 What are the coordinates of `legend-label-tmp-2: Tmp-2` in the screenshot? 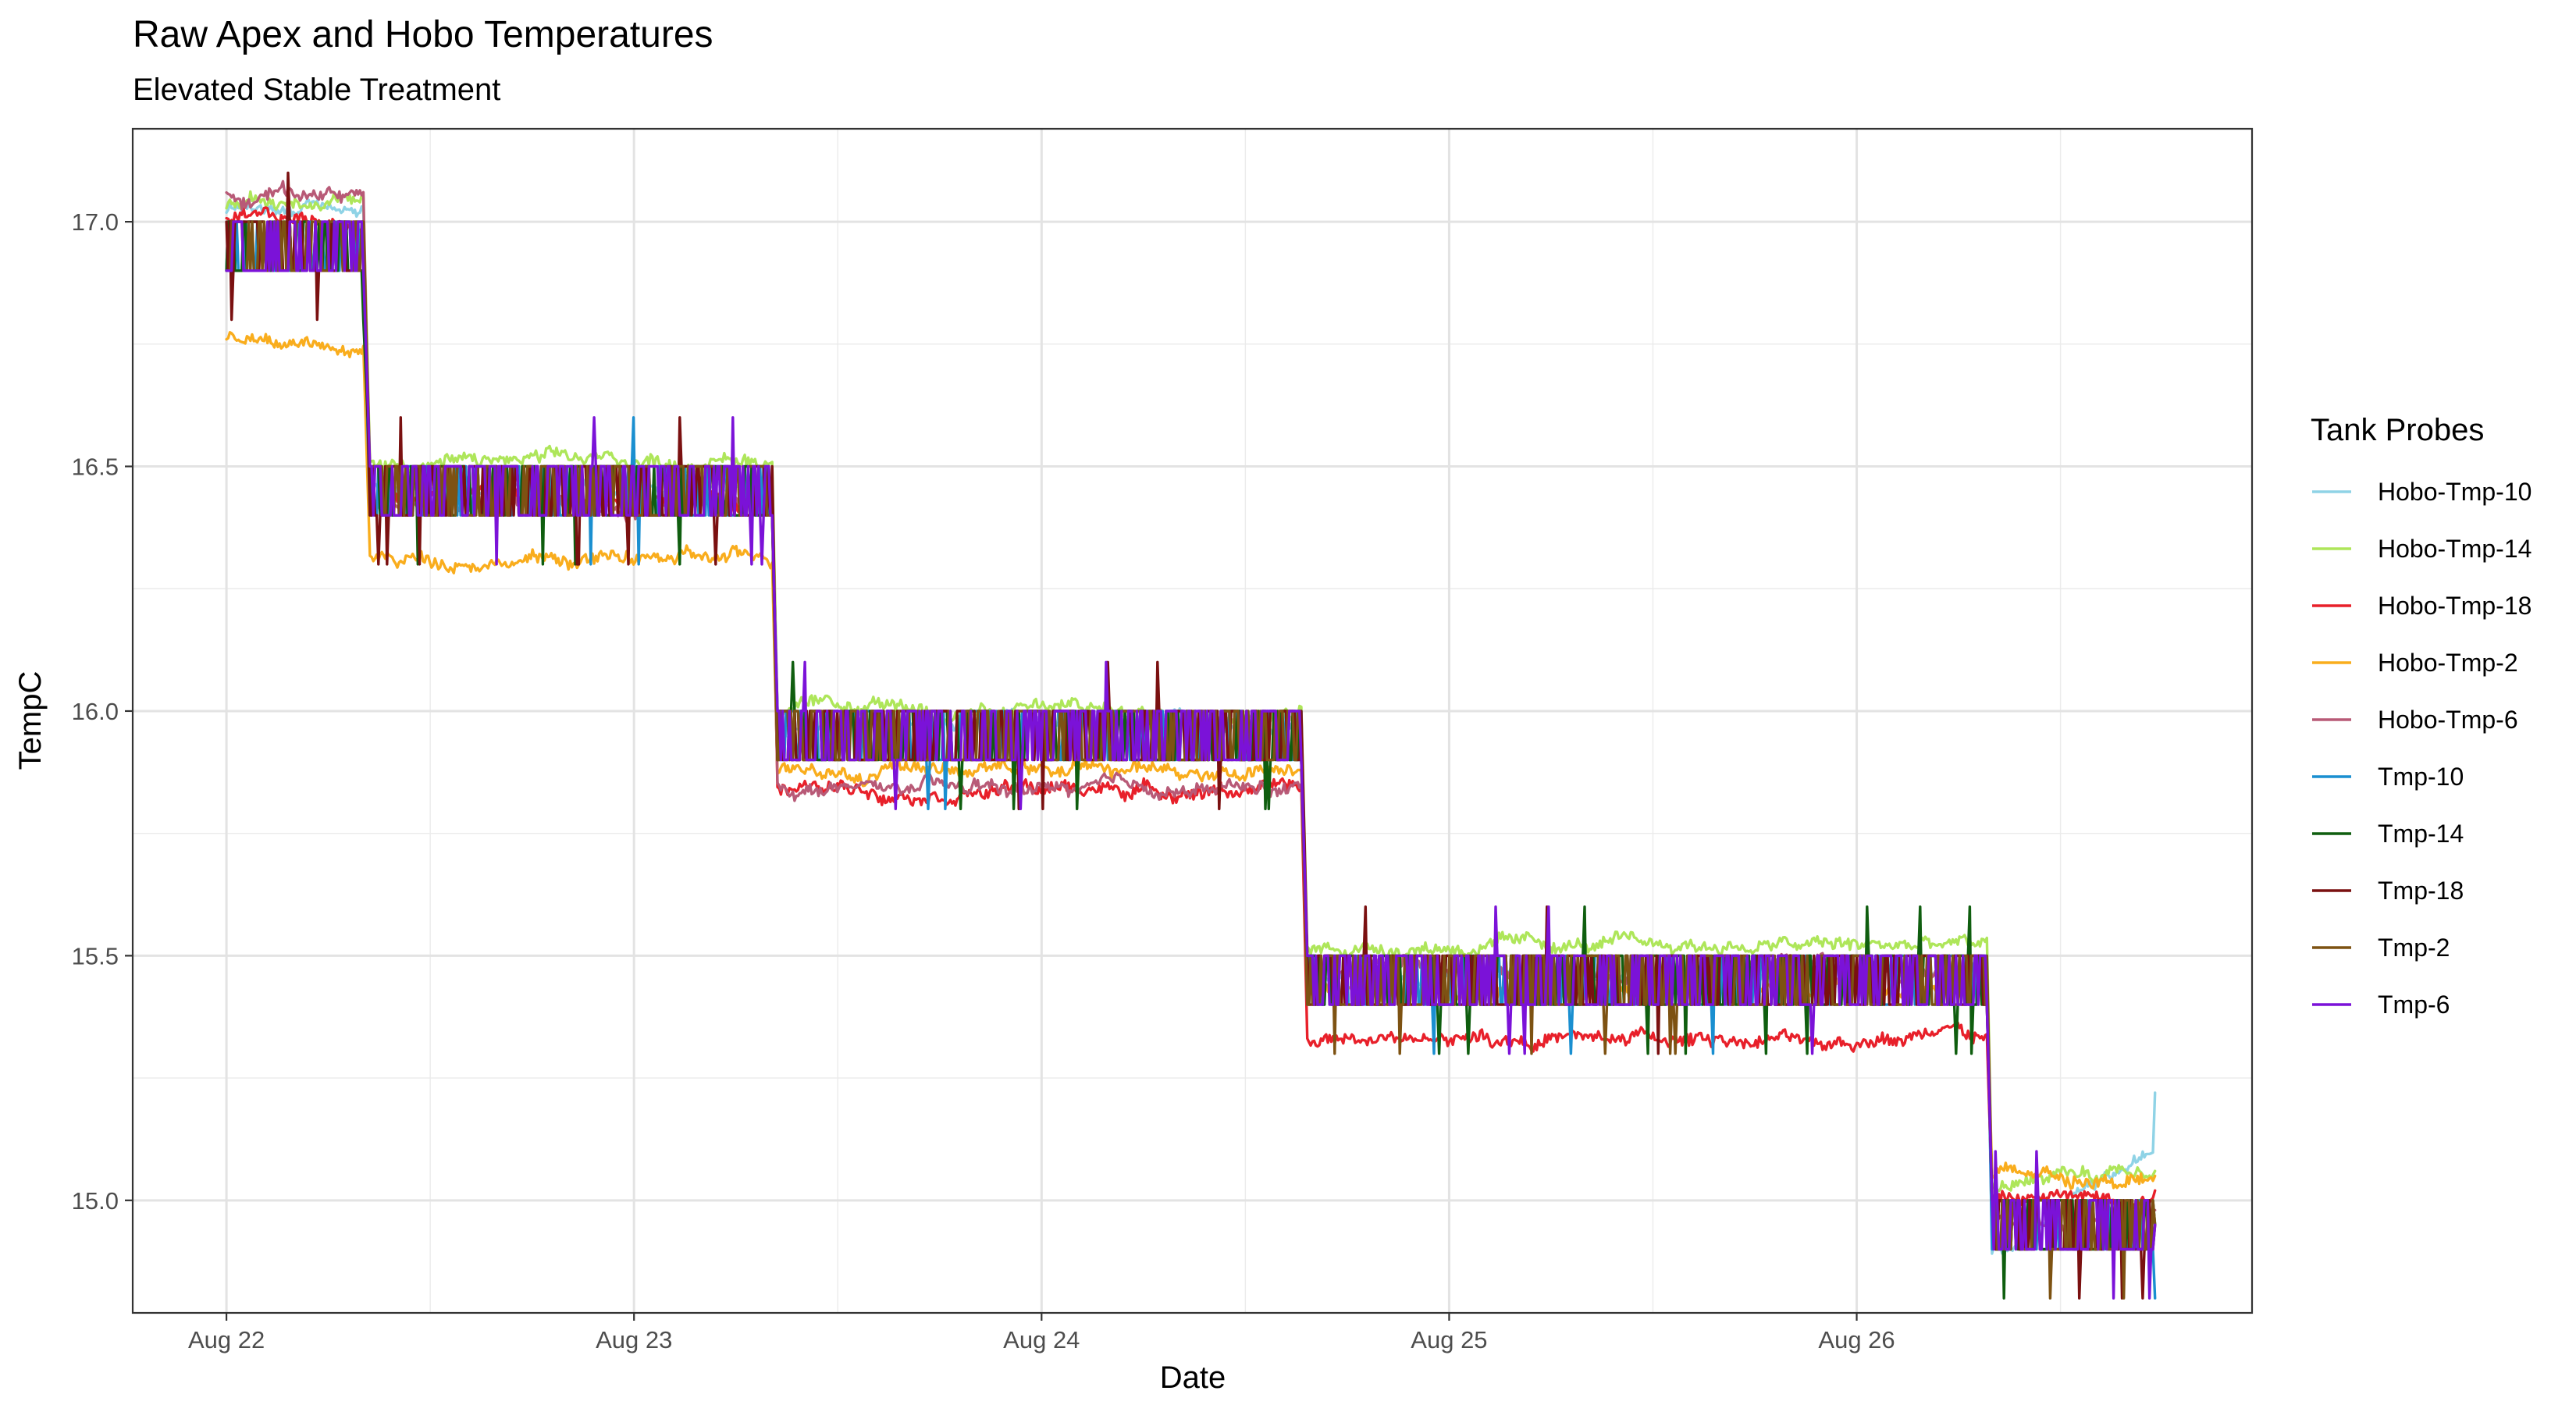 It's located at (2414, 948).